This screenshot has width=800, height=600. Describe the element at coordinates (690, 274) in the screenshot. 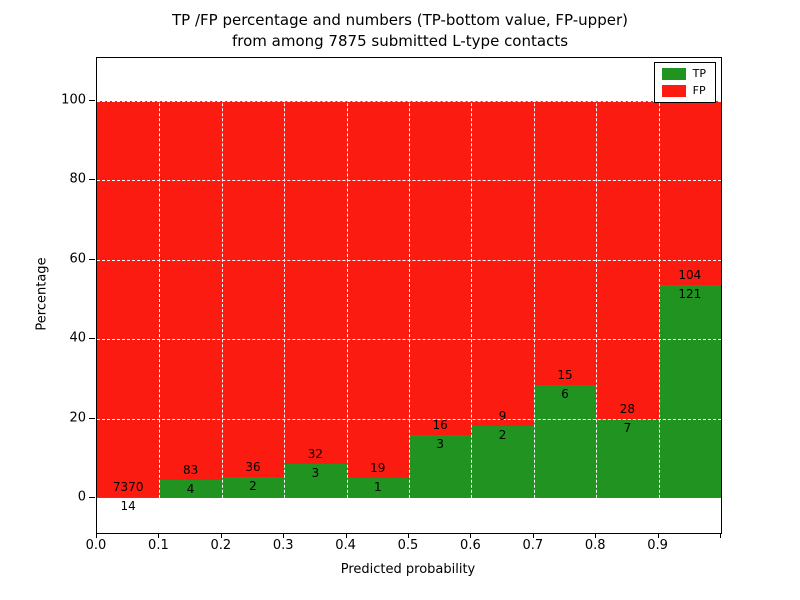

I see `fp-count-label: 104` at that location.